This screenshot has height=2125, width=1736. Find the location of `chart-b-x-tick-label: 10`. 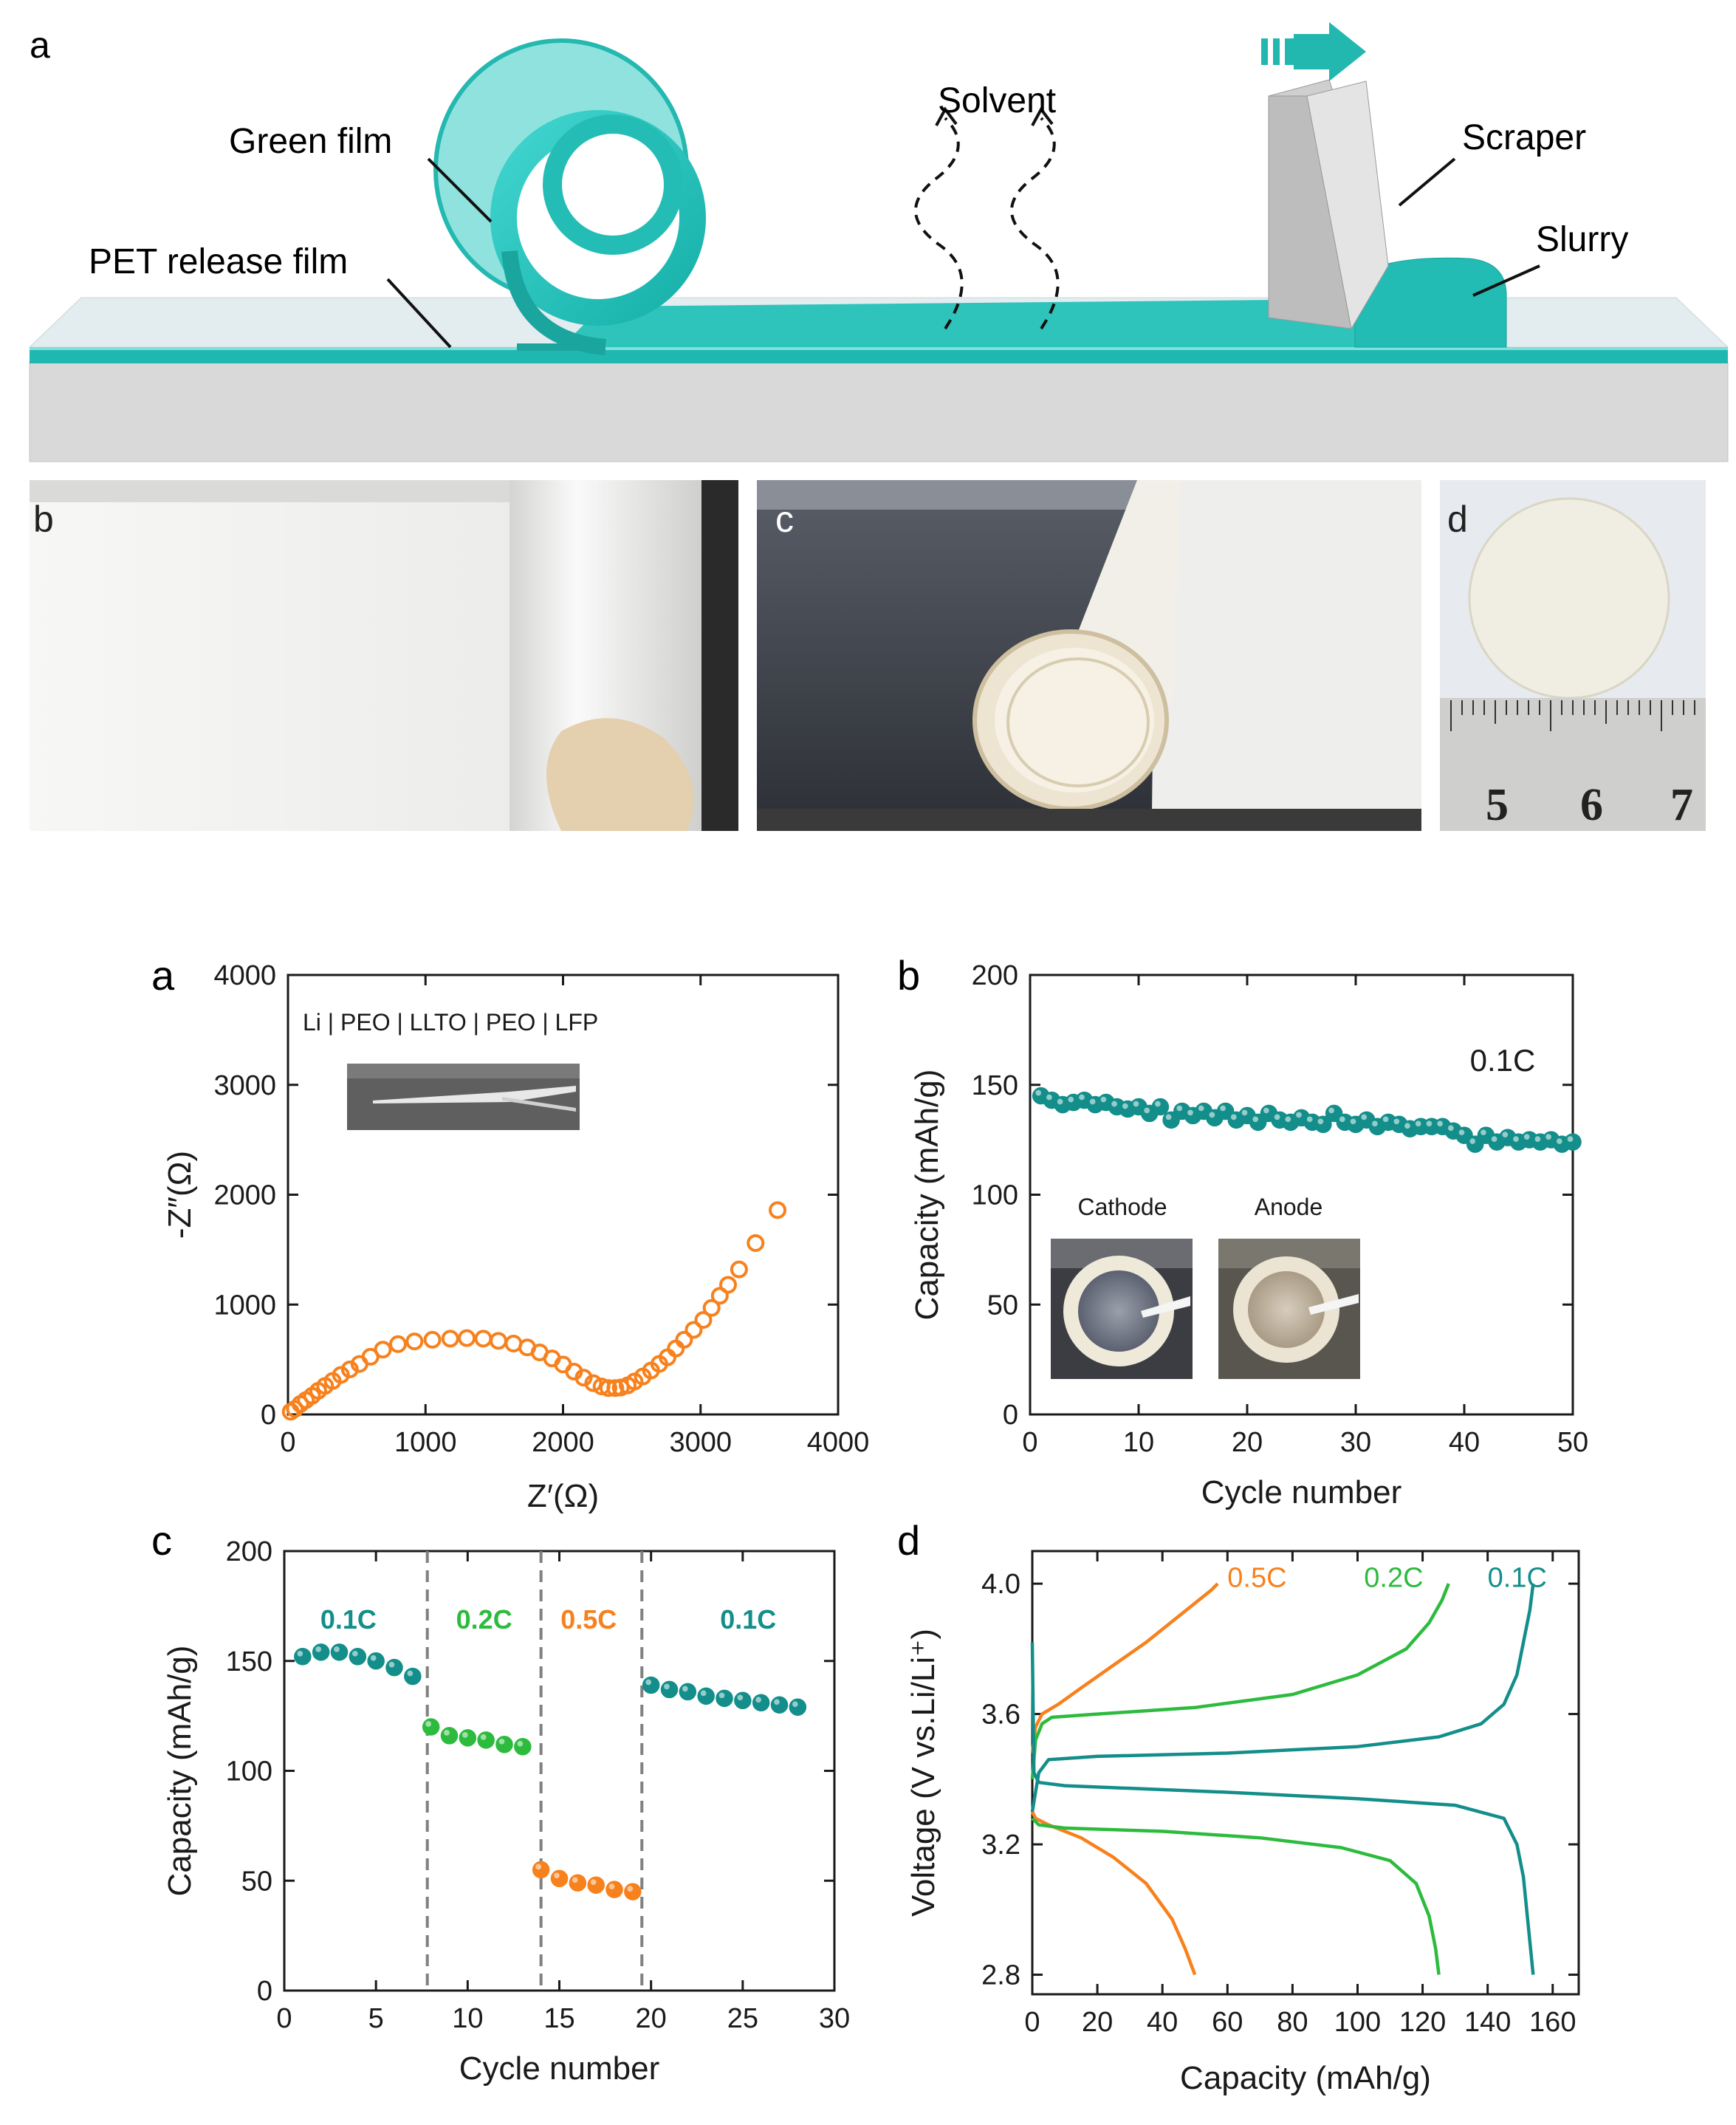

chart-b-x-tick-label: 10 is located at coordinates (1138, 1442).